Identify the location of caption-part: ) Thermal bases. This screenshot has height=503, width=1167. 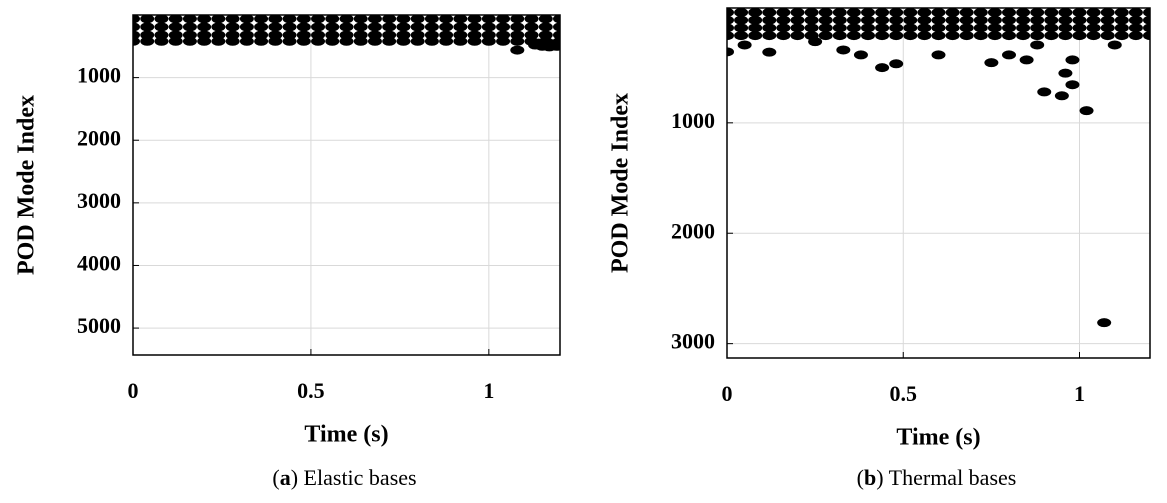
(946, 477).